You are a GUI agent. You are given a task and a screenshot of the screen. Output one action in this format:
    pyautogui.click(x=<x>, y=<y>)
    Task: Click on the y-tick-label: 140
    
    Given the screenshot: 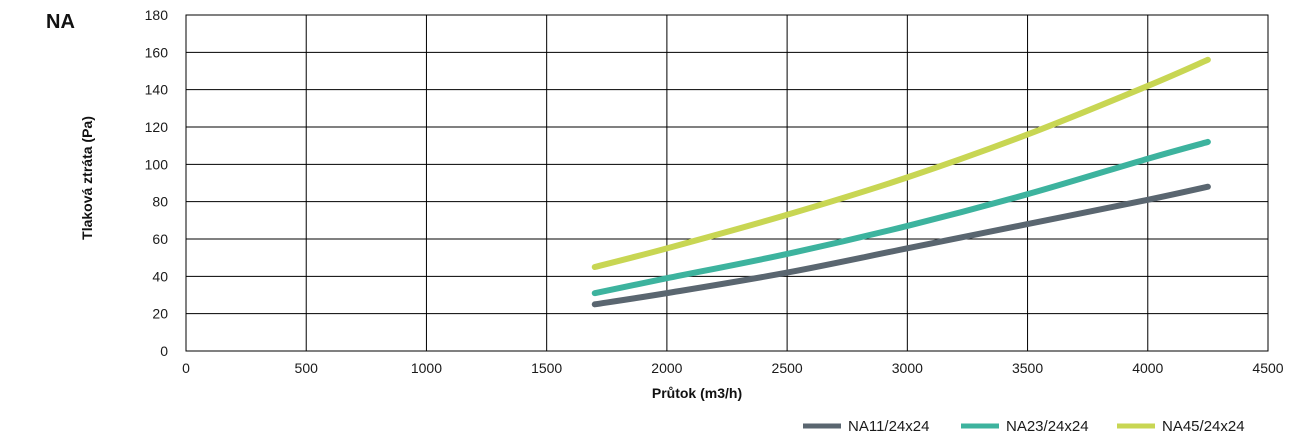 What is the action you would take?
    pyautogui.click(x=157, y=90)
    